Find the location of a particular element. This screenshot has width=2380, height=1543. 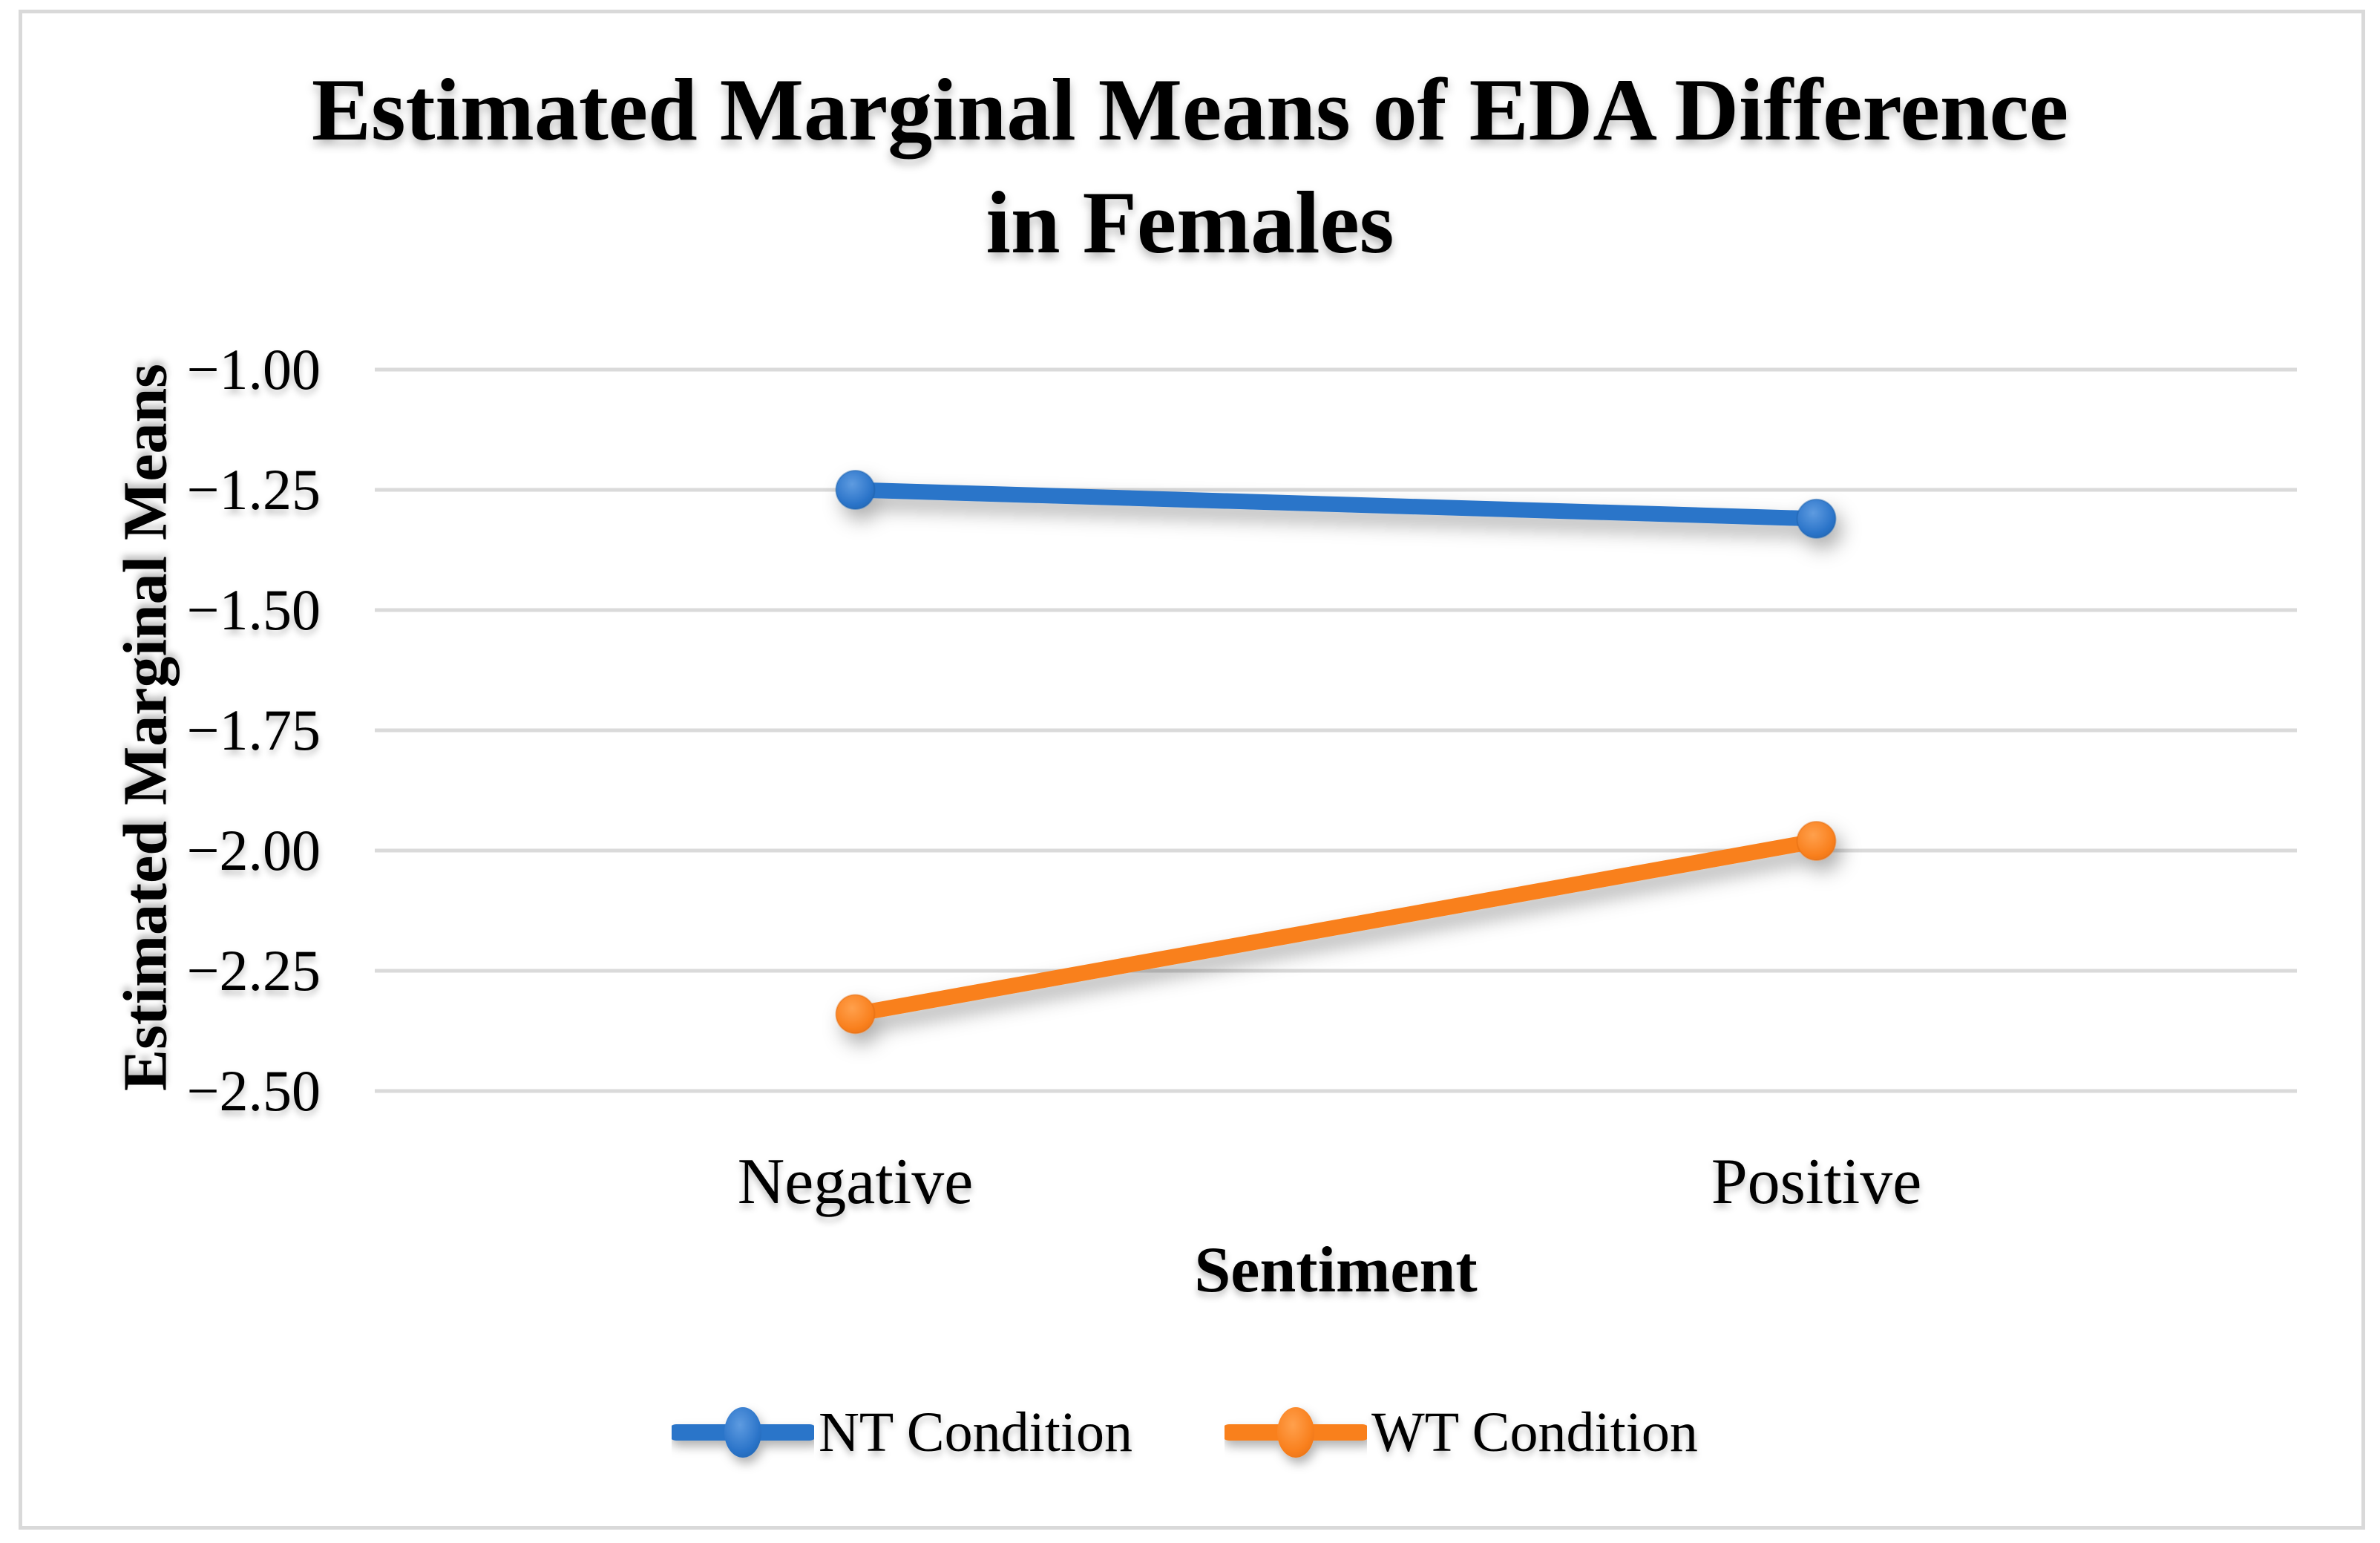

x-category-label-1: Positive is located at coordinates (1817, 1182).